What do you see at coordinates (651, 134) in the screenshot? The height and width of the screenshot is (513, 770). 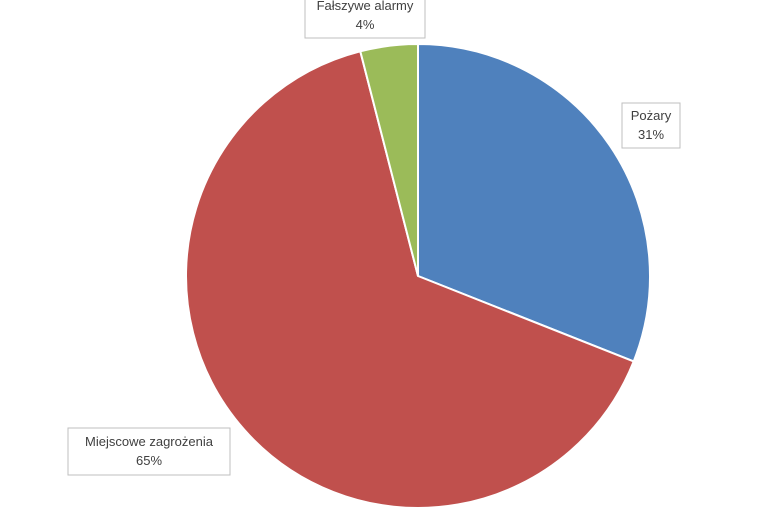 I see `label-value: 31%` at bounding box center [651, 134].